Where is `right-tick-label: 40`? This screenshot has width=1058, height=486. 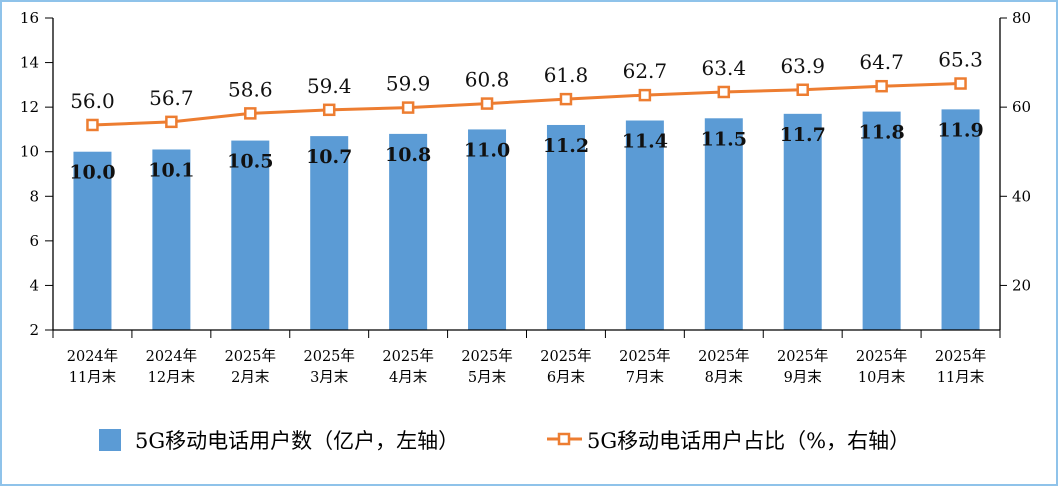
right-tick-label: 40 is located at coordinates (1021, 196).